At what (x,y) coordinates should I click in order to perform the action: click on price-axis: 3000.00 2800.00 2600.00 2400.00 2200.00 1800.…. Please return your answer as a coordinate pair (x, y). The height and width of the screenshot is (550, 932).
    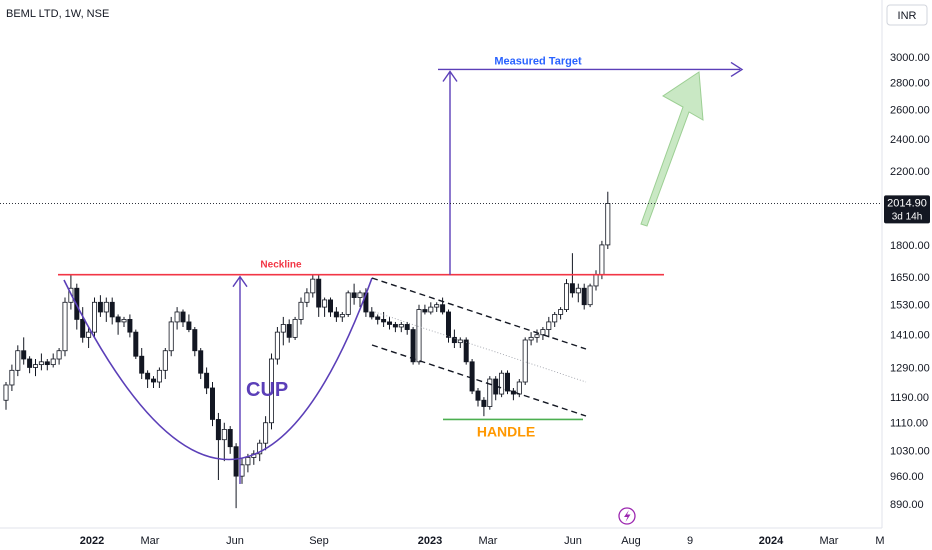
    Looking at the image, I should click on (910, 281).